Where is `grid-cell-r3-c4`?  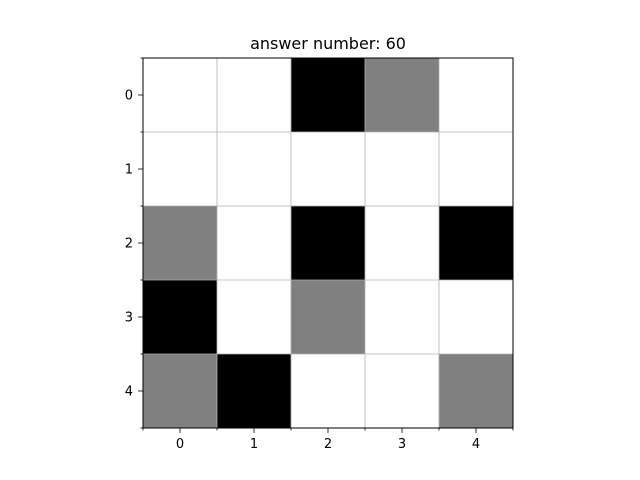
grid-cell-r3-c4 is located at coordinates (476, 317).